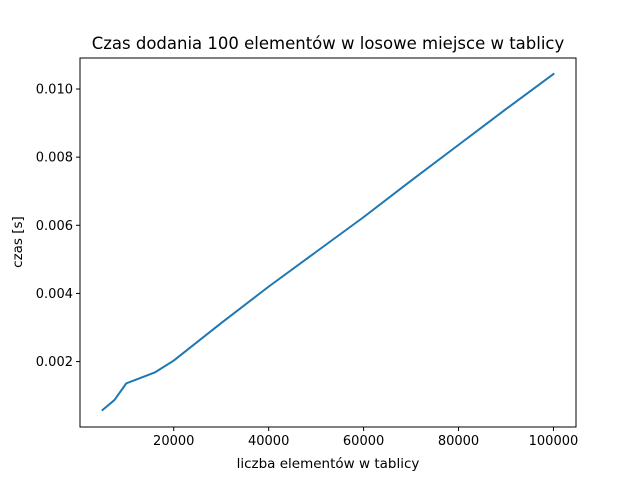  What do you see at coordinates (54, 226) in the screenshot?
I see `y-tick-label: 0.006` at bounding box center [54, 226].